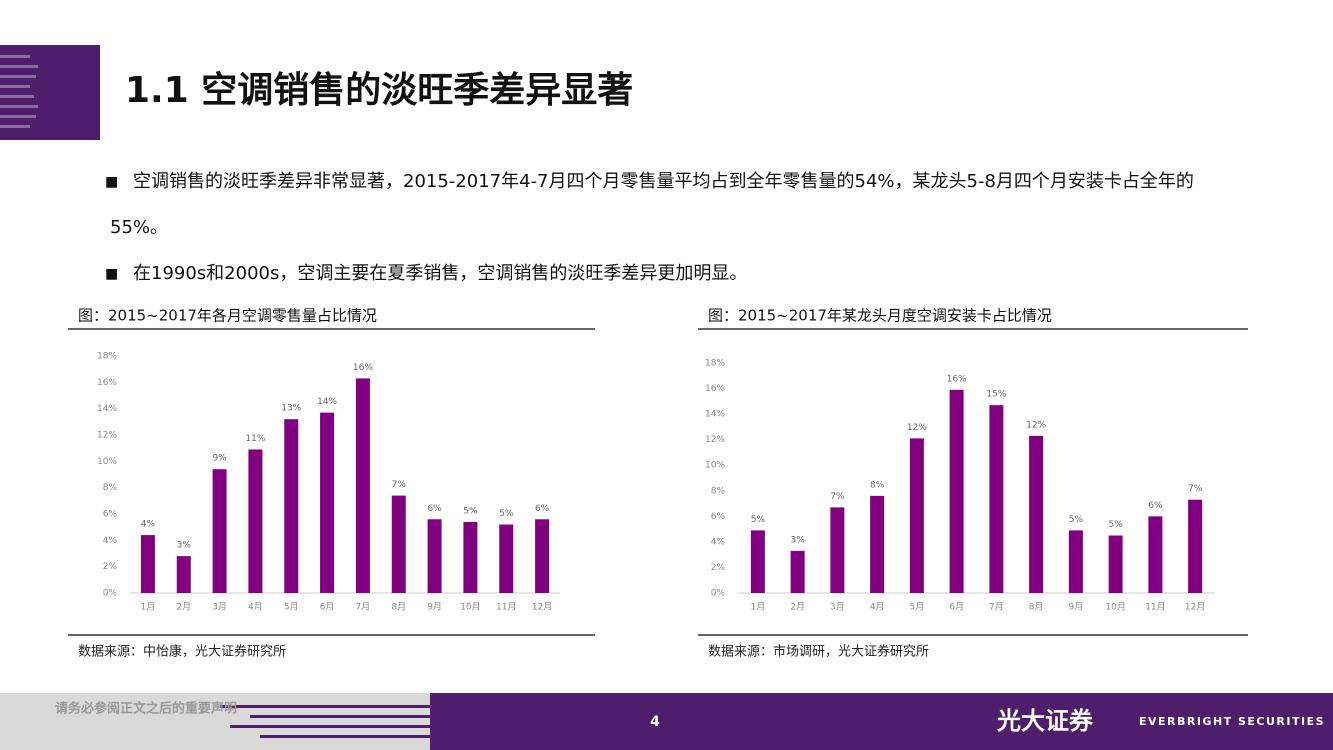  I want to click on y-tick-label: 16%, so click(107, 383).